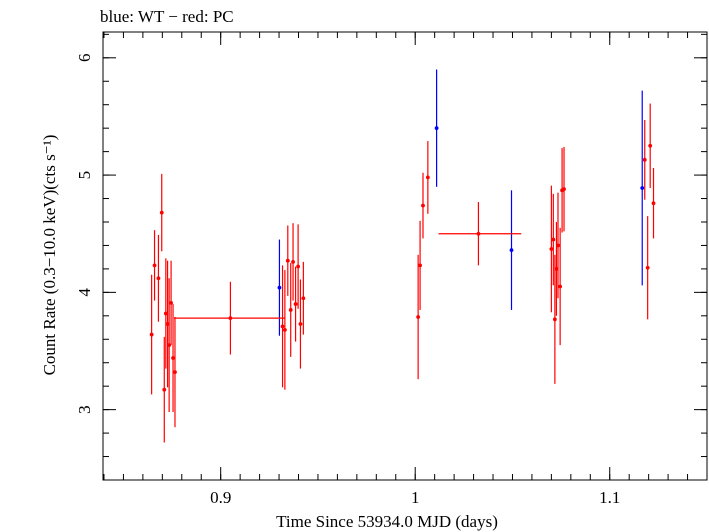 The image size is (709, 532). What do you see at coordinates (220, 497) in the screenshot?
I see `x-tick-label: 0.9` at bounding box center [220, 497].